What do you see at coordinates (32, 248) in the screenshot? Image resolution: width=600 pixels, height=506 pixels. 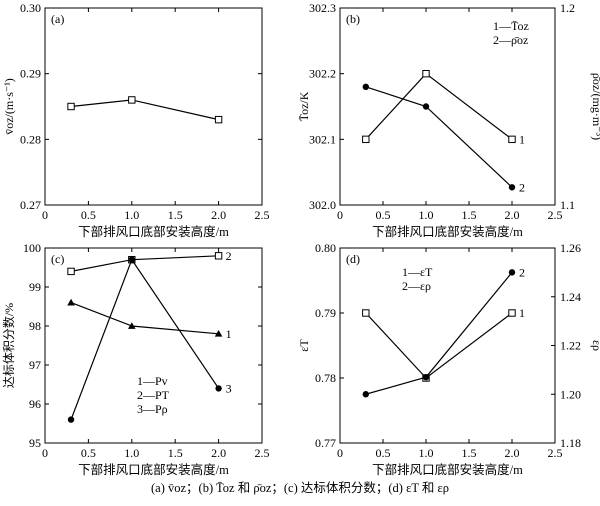 I see `y-tick-label: 100` at bounding box center [32, 248].